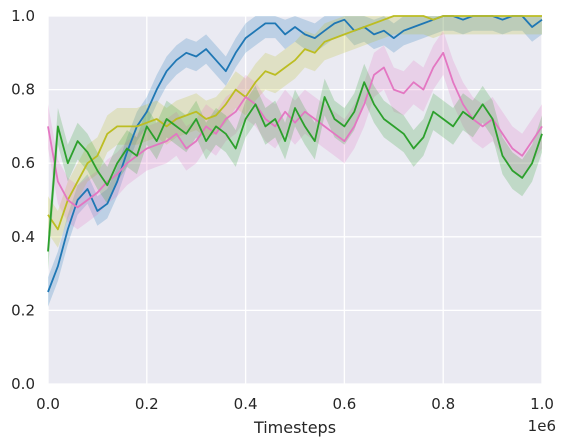 Image resolution: width=565 pixels, height=447 pixels. What do you see at coordinates (23, 200) in the screenshot?
I see `y-tick-labels: 0.0 0.2 0.4 0.6 0.8 1.0` at bounding box center [23, 200].